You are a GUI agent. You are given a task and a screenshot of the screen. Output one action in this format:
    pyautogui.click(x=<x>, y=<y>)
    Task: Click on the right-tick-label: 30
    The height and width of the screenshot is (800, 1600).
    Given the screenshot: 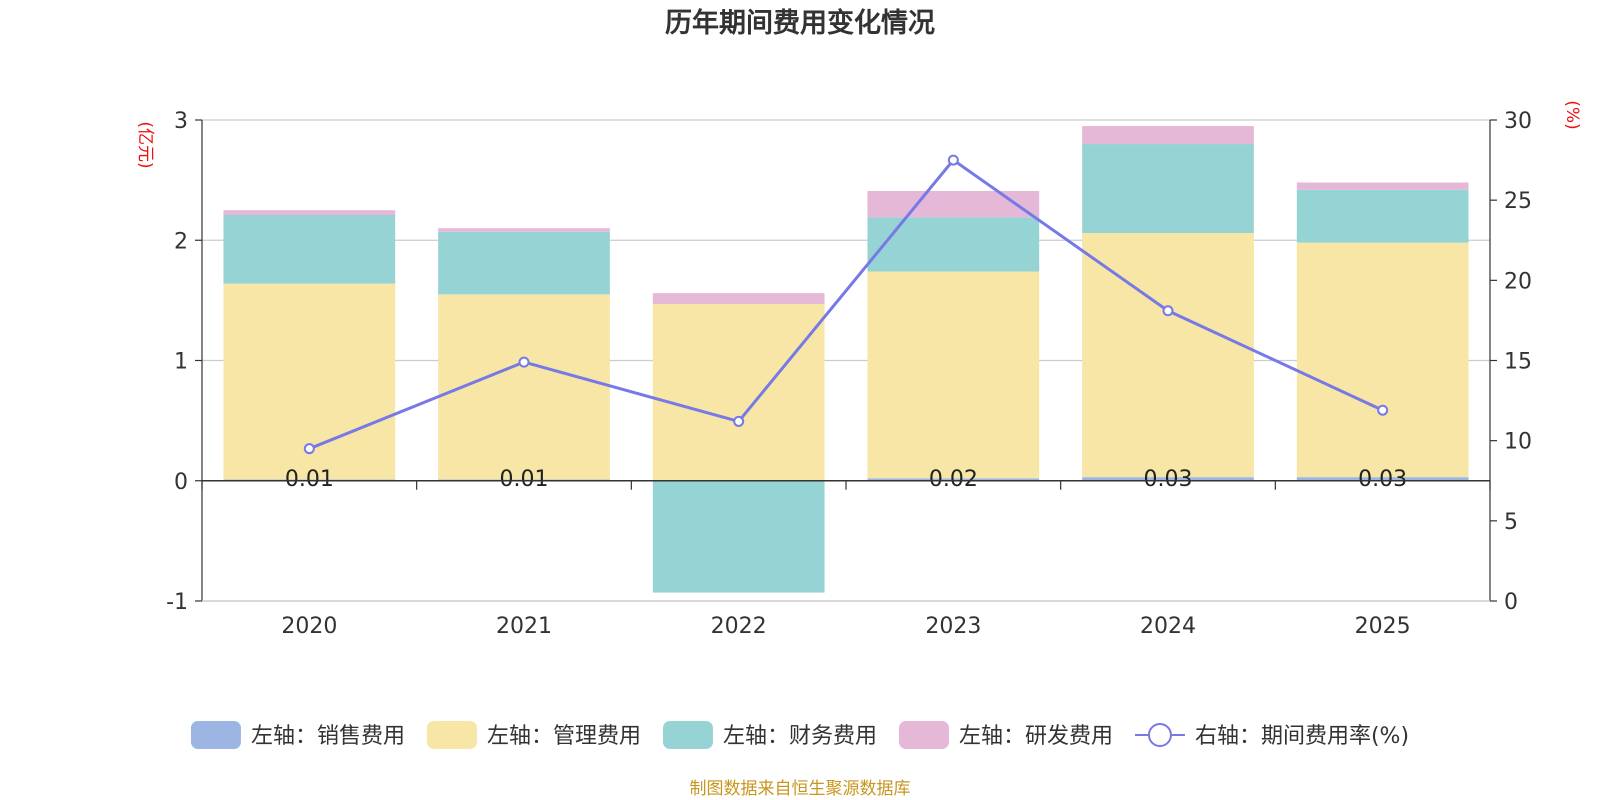 What is the action you would take?
    pyautogui.click(x=1518, y=121)
    